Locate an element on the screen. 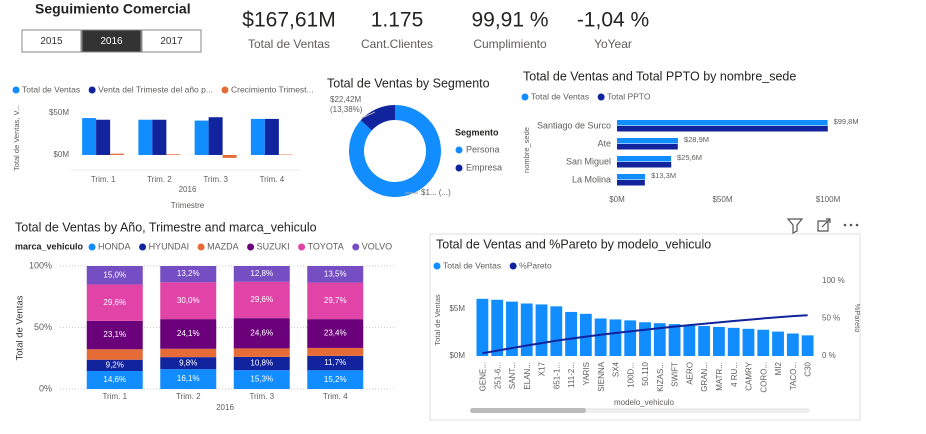 The width and height of the screenshot is (926, 434). kpi-label: Cumplimiento is located at coordinates (510, 44).